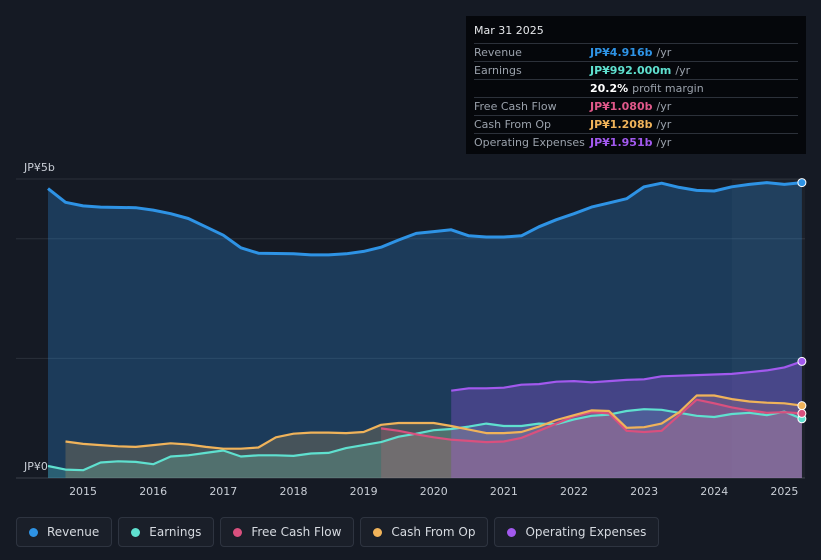  Describe the element at coordinates (668, 88) in the screenshot. I see `tooltip-unit: profit margin` at that location.